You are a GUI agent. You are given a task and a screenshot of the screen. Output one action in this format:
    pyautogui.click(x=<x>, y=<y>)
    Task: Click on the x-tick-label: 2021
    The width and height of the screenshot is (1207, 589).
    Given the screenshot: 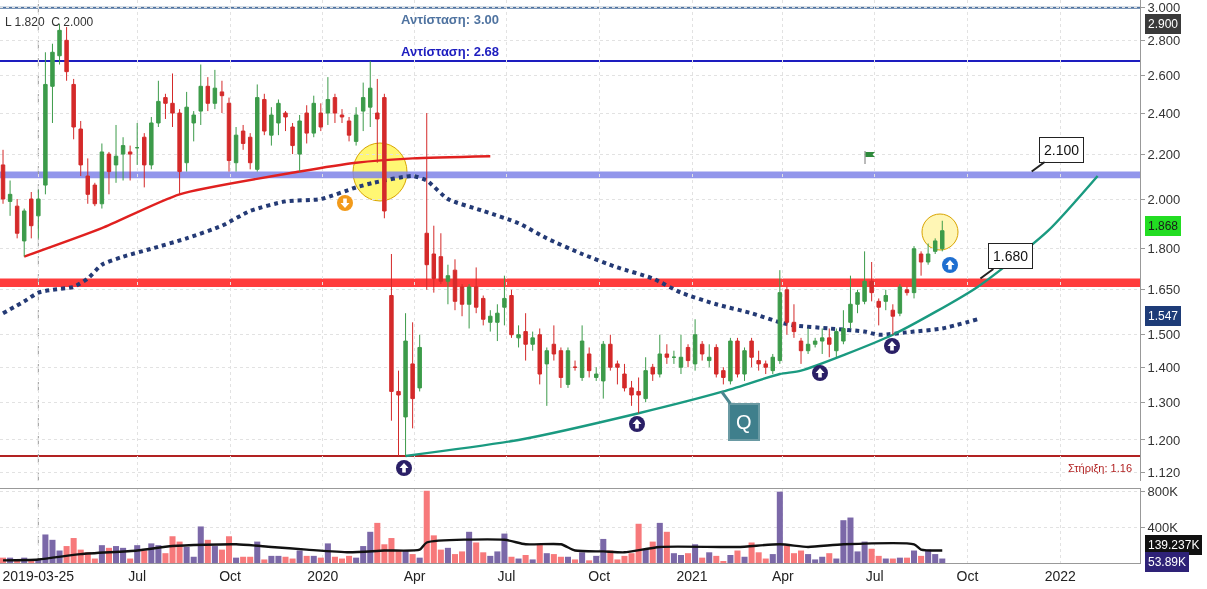 What is the action you would take?
    pyautogui.click(x=692, y=575)
    